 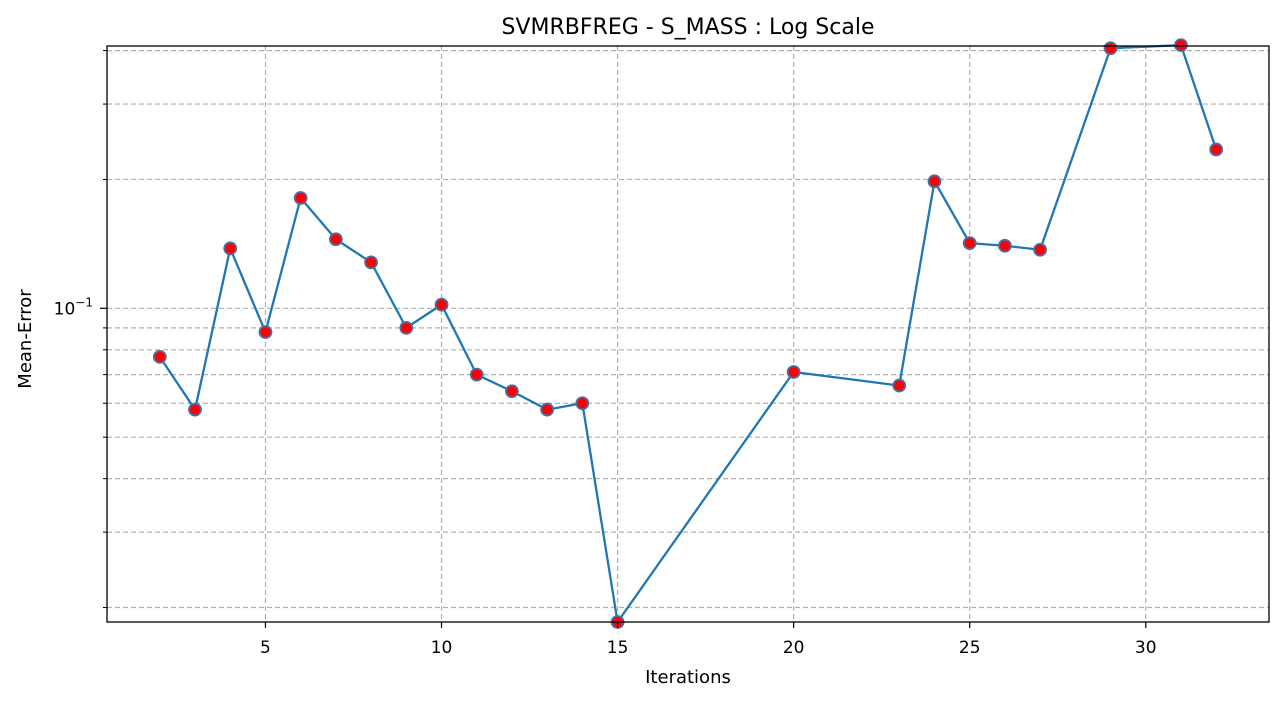 I want to click on chart-title: SVMRBFREG - S_MASS : Log Scale, so click(x=688, y=27).